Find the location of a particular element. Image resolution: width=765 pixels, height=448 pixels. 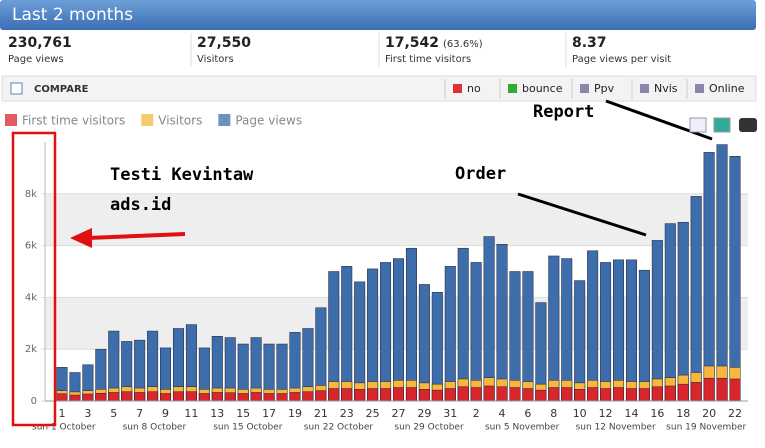

legend: First time visitors Visitors Page views is located at coordinates (153, 121).